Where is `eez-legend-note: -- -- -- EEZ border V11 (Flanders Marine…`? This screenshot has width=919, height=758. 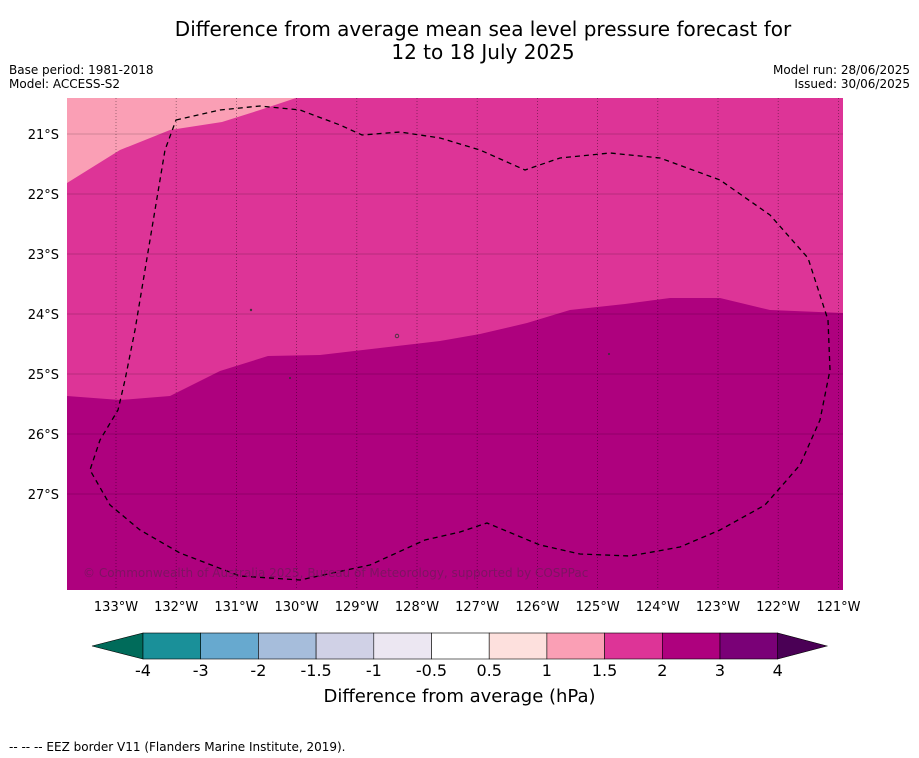 eez-legend-note: -- -- -- EEZ border V11 (Flanders Marine… is located at coordinates (177, 747).